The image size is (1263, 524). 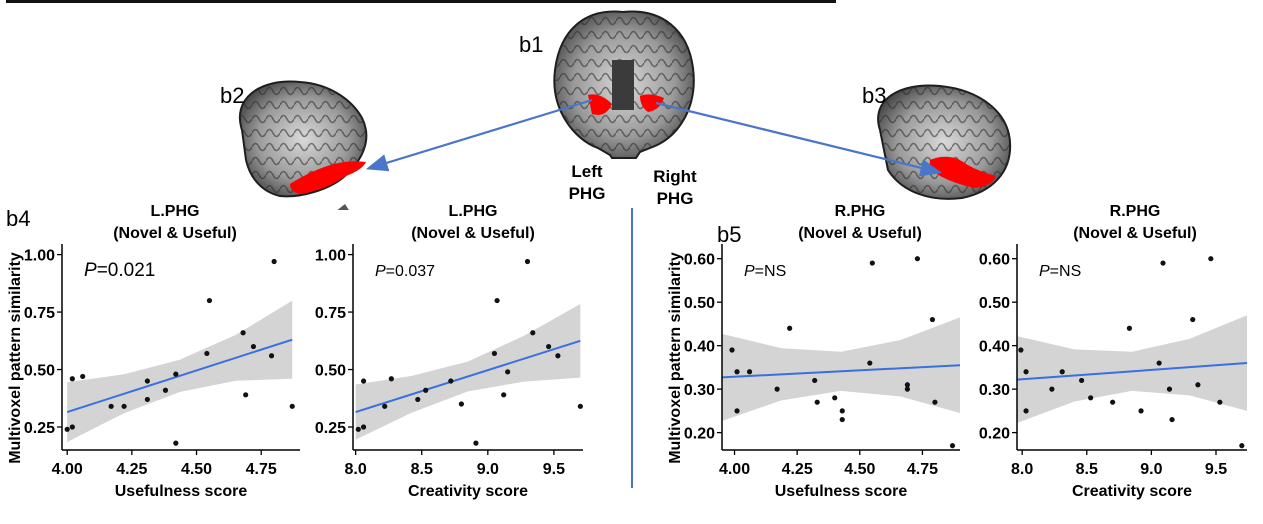 What do you see at coordinates (1060, 271) in the screenshot?
I see `p-value-annotation: P=NS` at bounding box center [1060, 271].